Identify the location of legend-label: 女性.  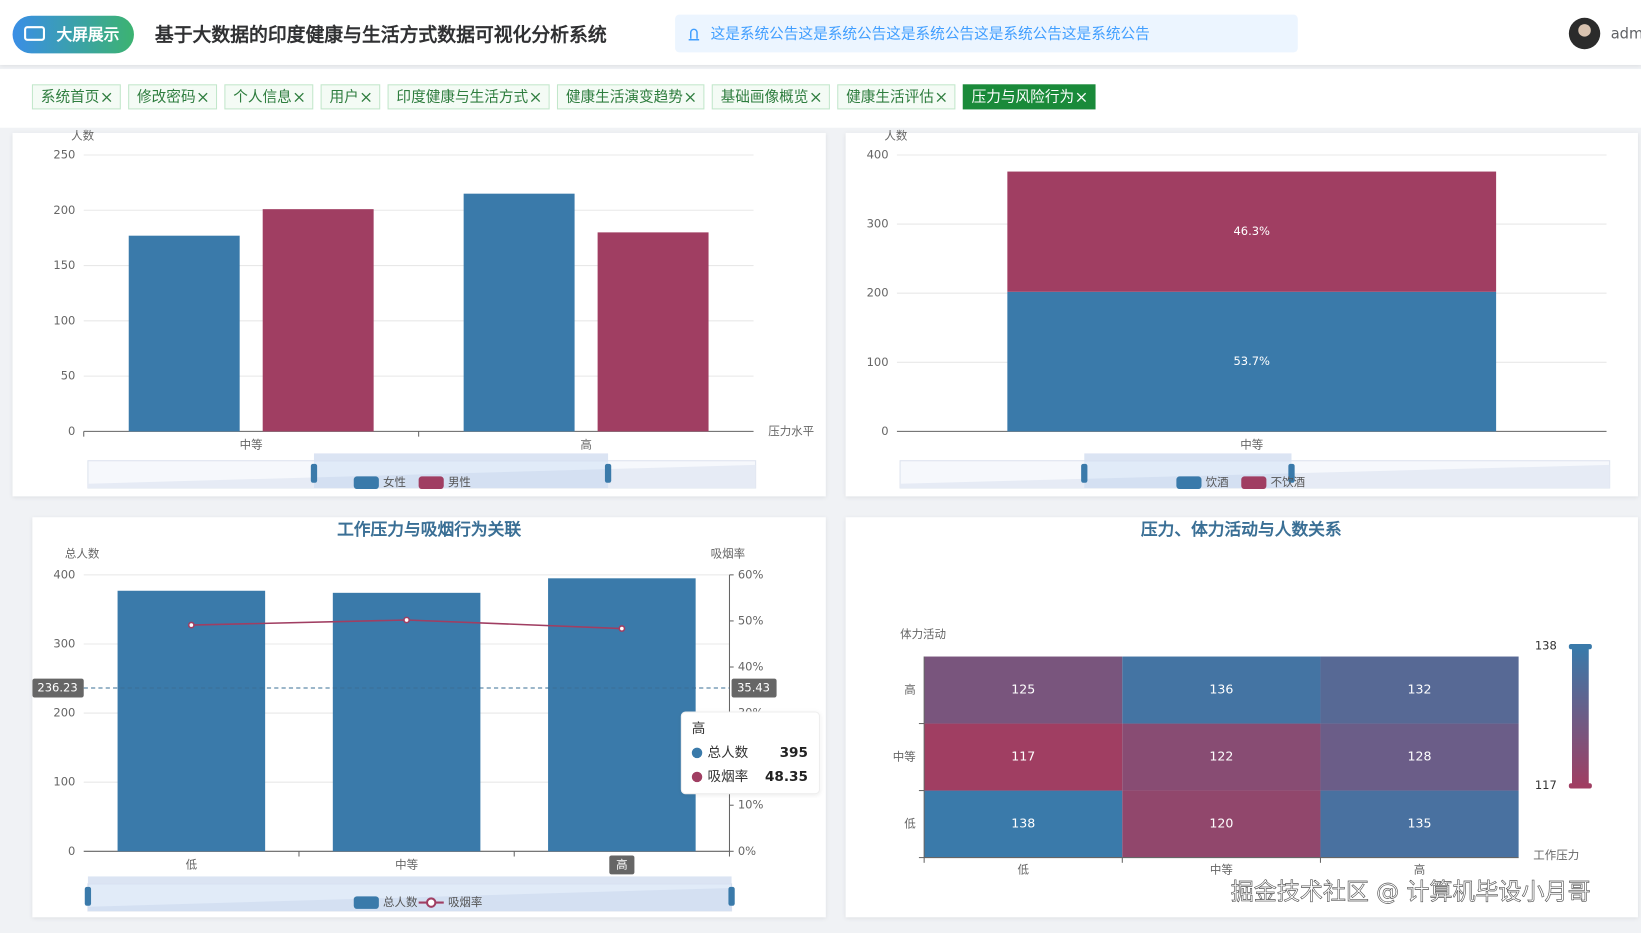
(394, 482).